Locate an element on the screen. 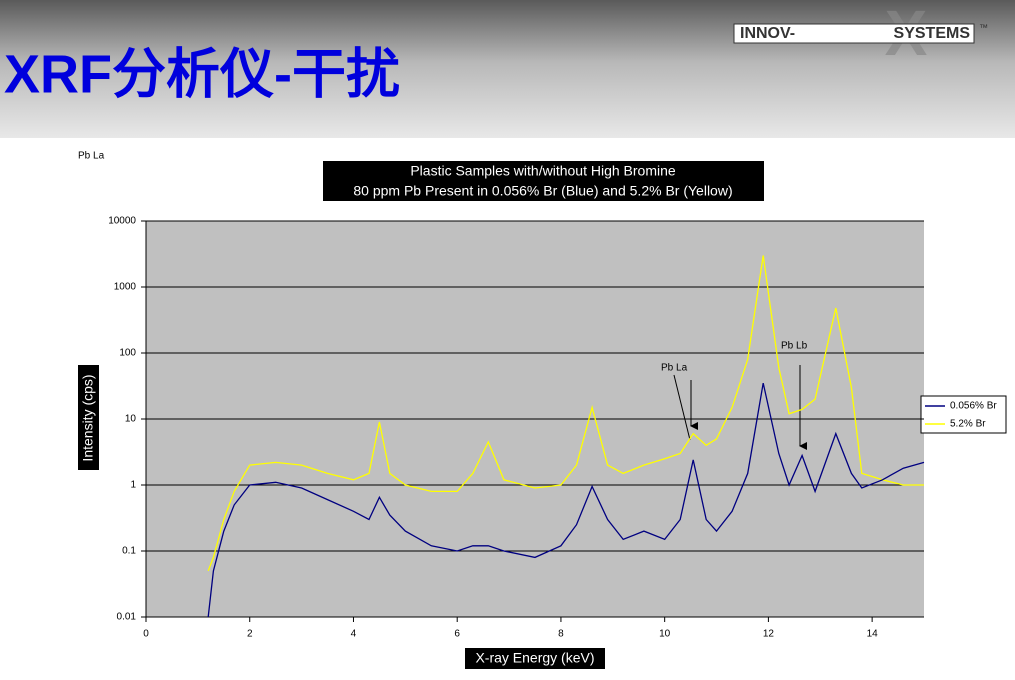 The width and height of the screenshot is (1015, 680). x-tick-label: 12 is located at coordinates (769, 634).